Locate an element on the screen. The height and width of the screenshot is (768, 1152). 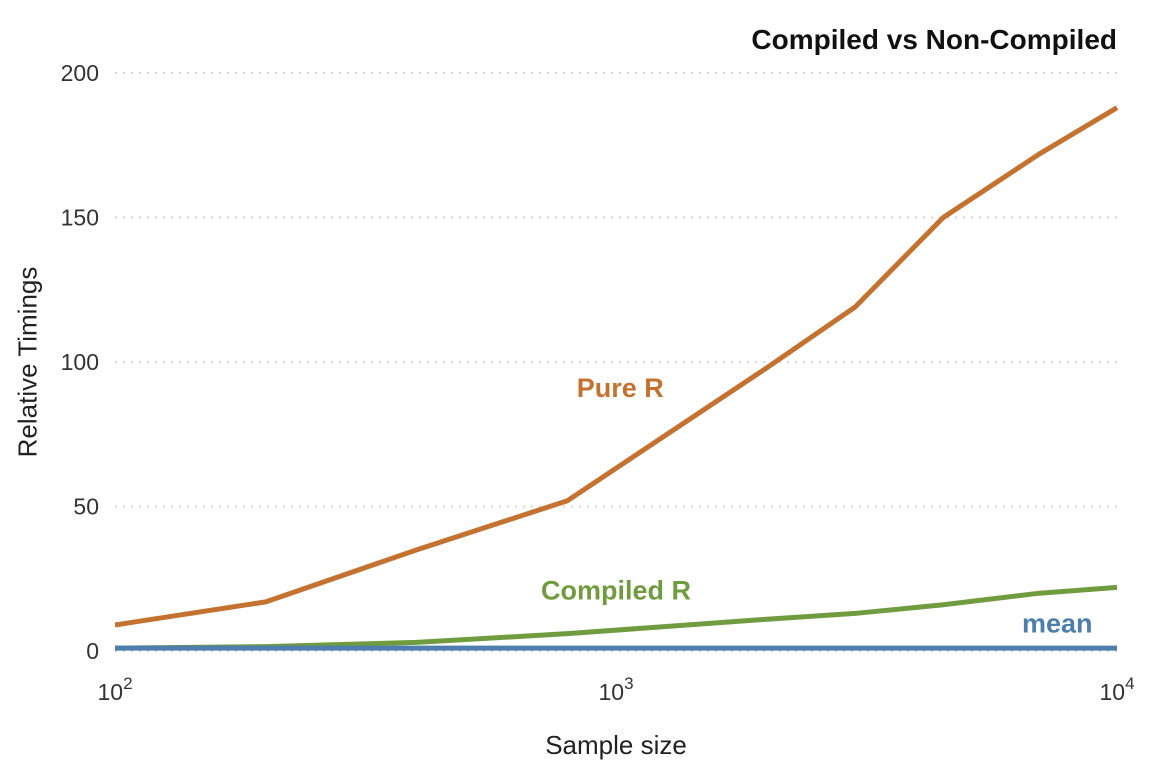
x-axis-title: Sample size is located at coordinates (616, 745).